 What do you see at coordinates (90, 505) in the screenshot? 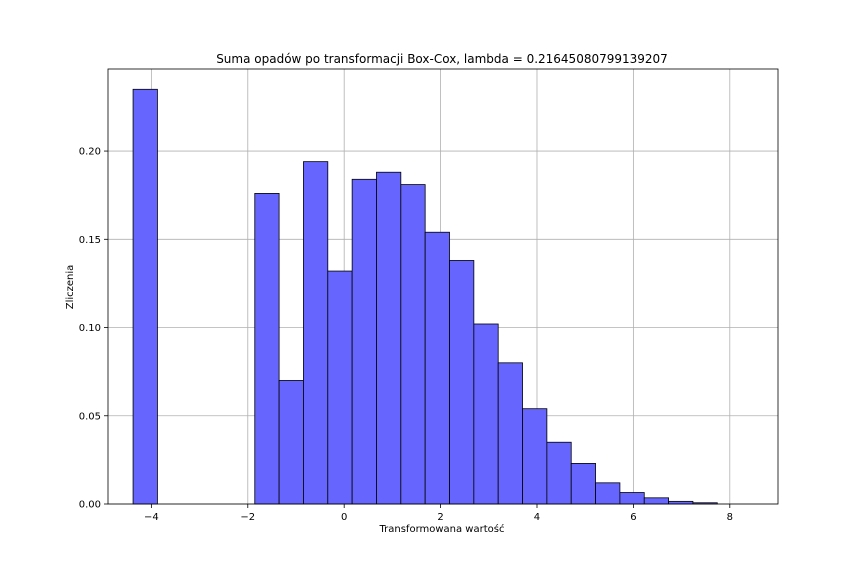
I see `y-tick-label: 0.00` at bounding box center [90, 505].